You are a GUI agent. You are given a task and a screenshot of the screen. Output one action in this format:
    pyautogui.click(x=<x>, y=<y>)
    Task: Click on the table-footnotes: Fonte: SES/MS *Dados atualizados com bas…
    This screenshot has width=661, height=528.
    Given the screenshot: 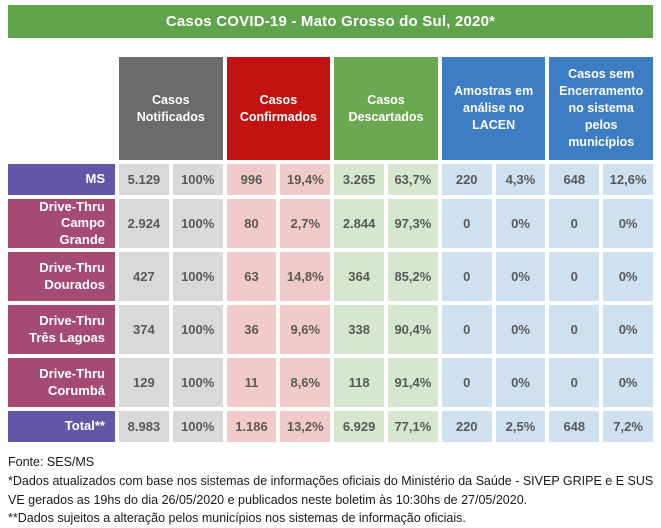 What is the action you would take?
    pyautogui.click(x=332, y=490)
    